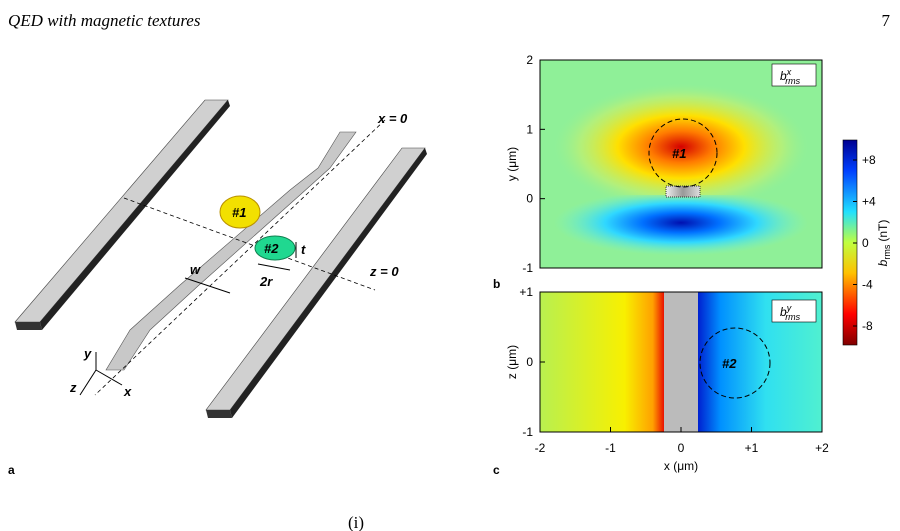  What do you see at coordinates (392, 118) in the screenshot?
I see `annotation: x = 0` at bounding box center [392, 118].